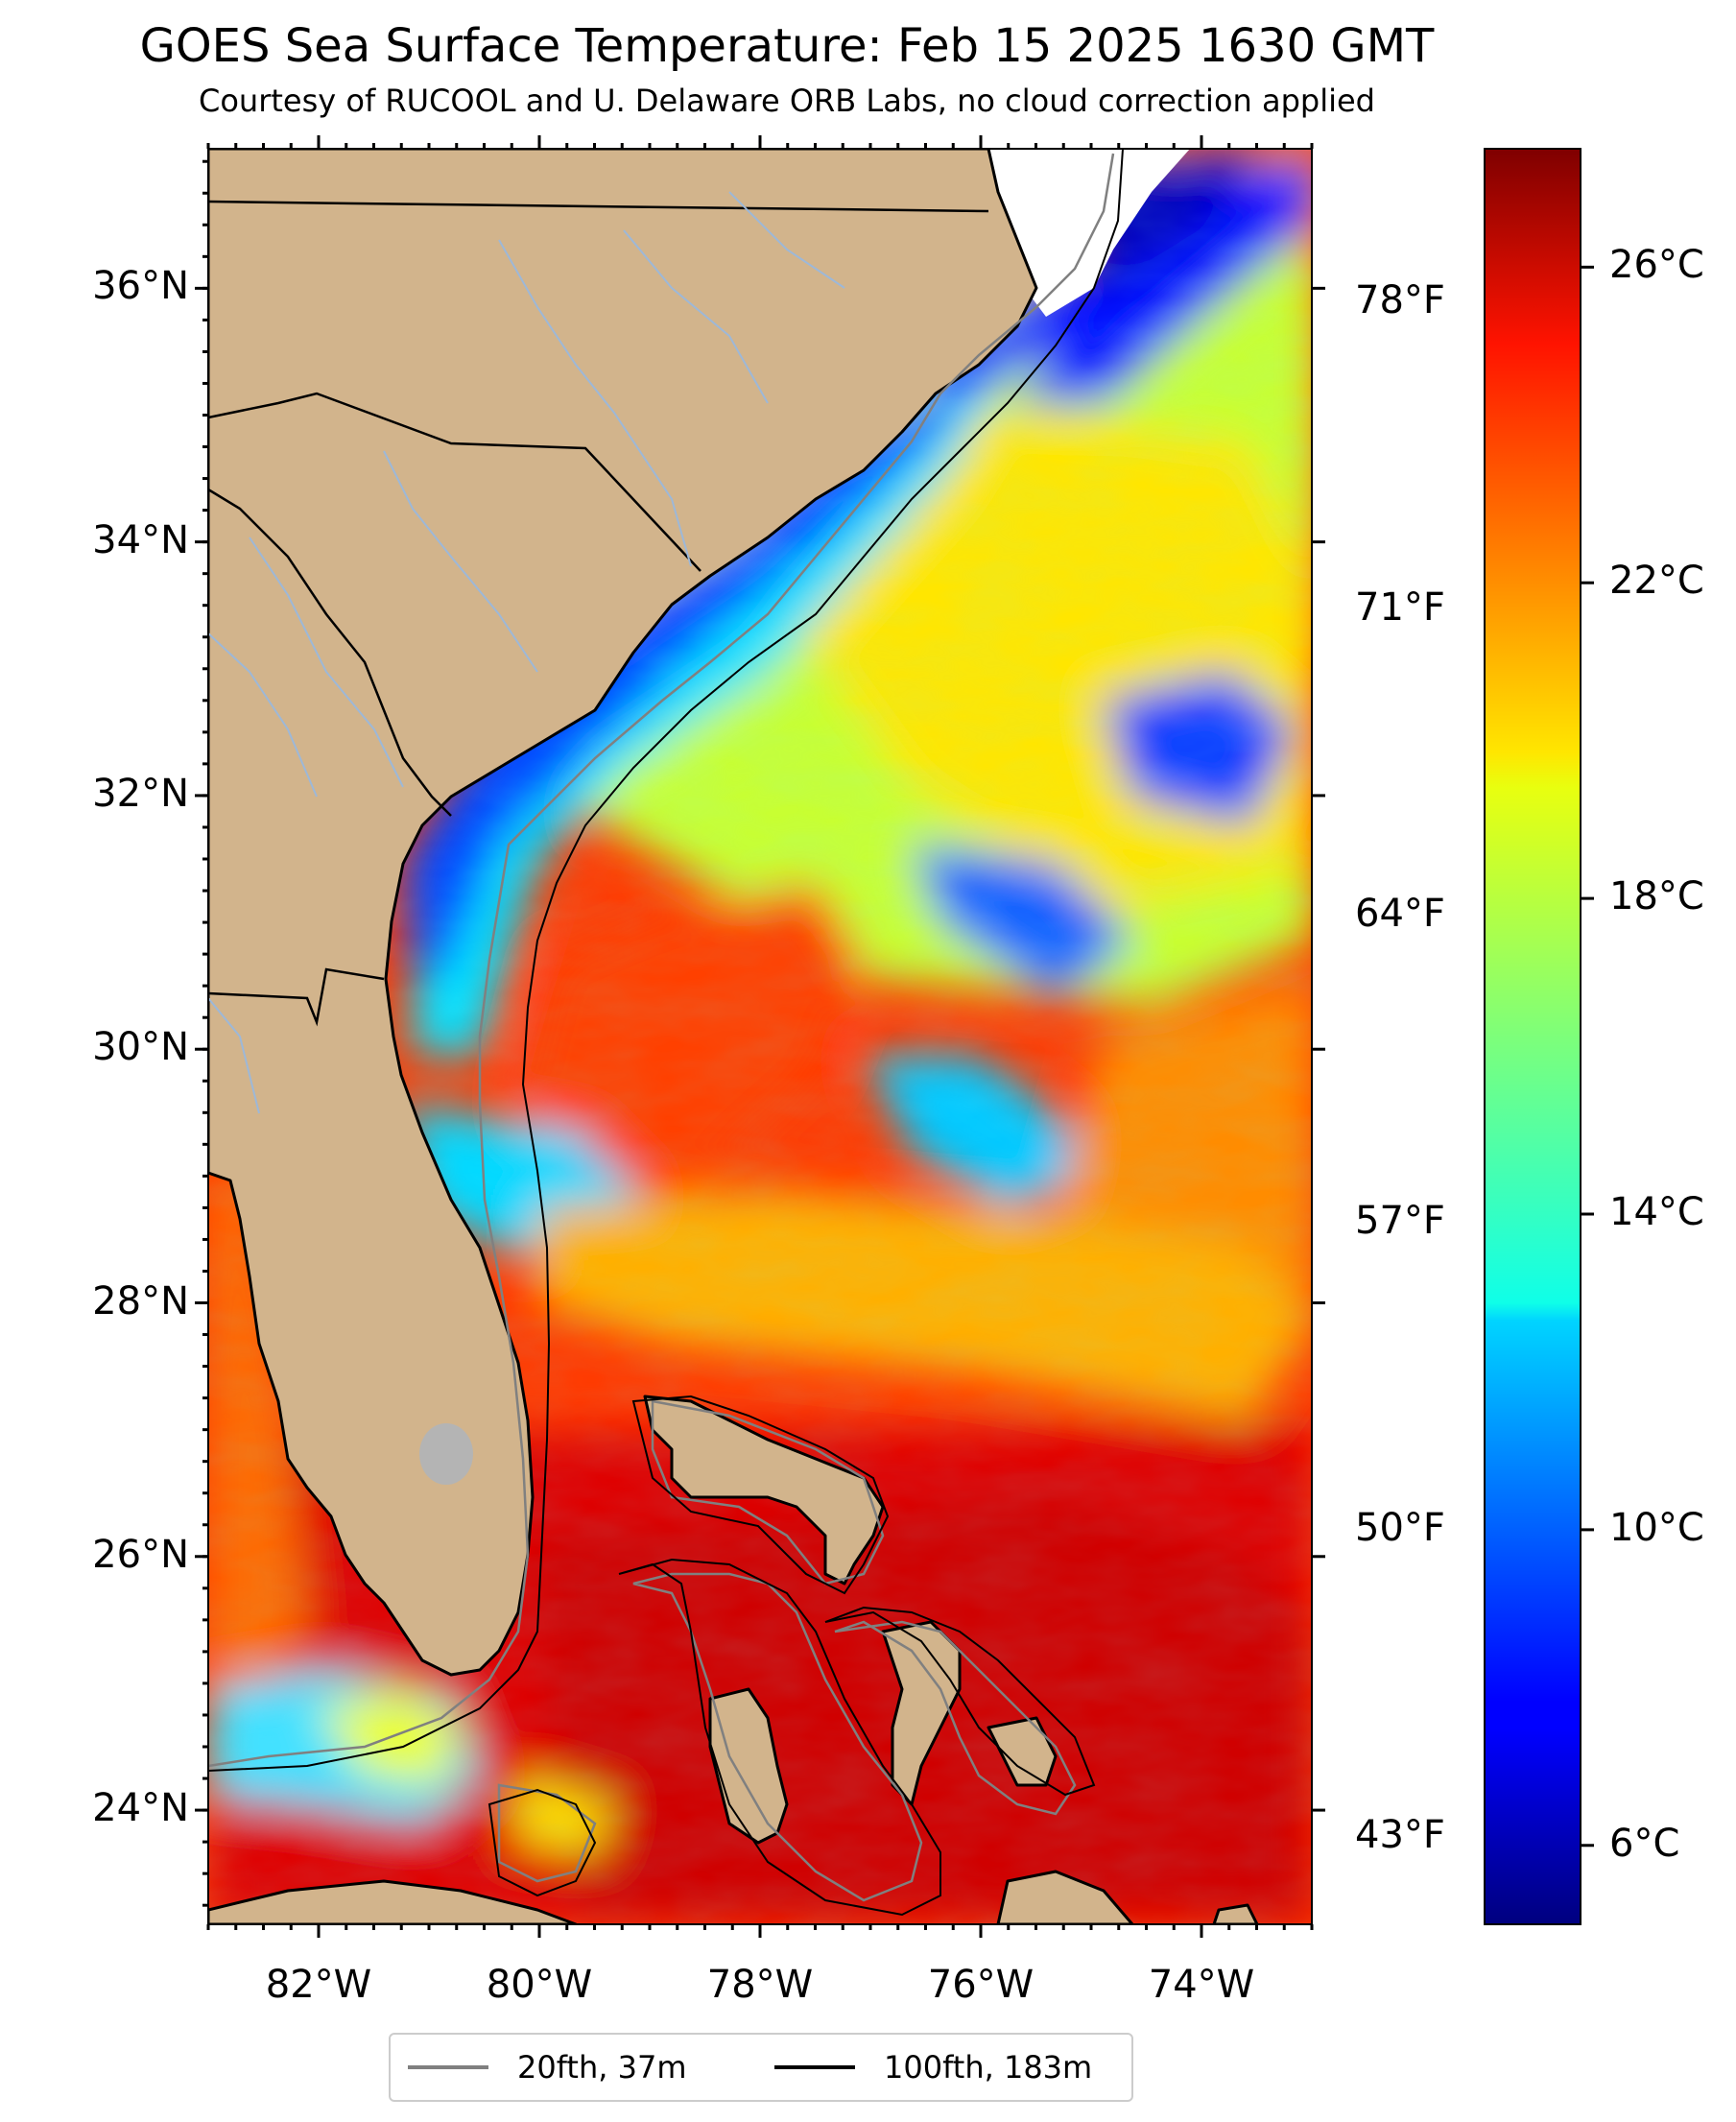 The image size is (1736, 2122). What do you see at coordinates (1400, 1527) in the screenshot?
I see `degF-tick-label: 50°F` at bounding box center [1400, 1527].